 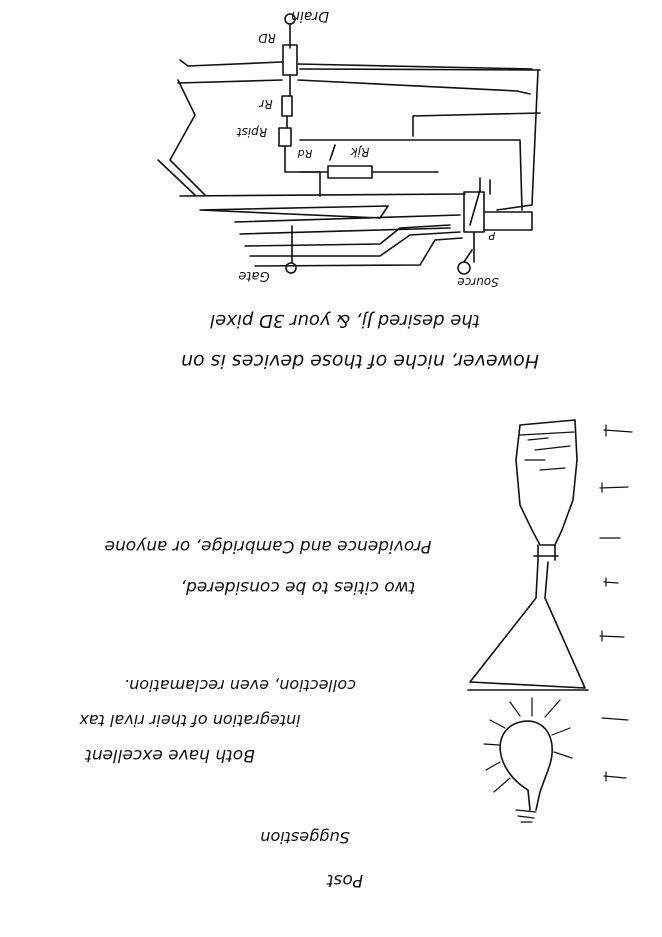 What do you see at coordinates (350, 172) in the screenshot?
I see `rjk-resistor` at bounding box center [350, 172].